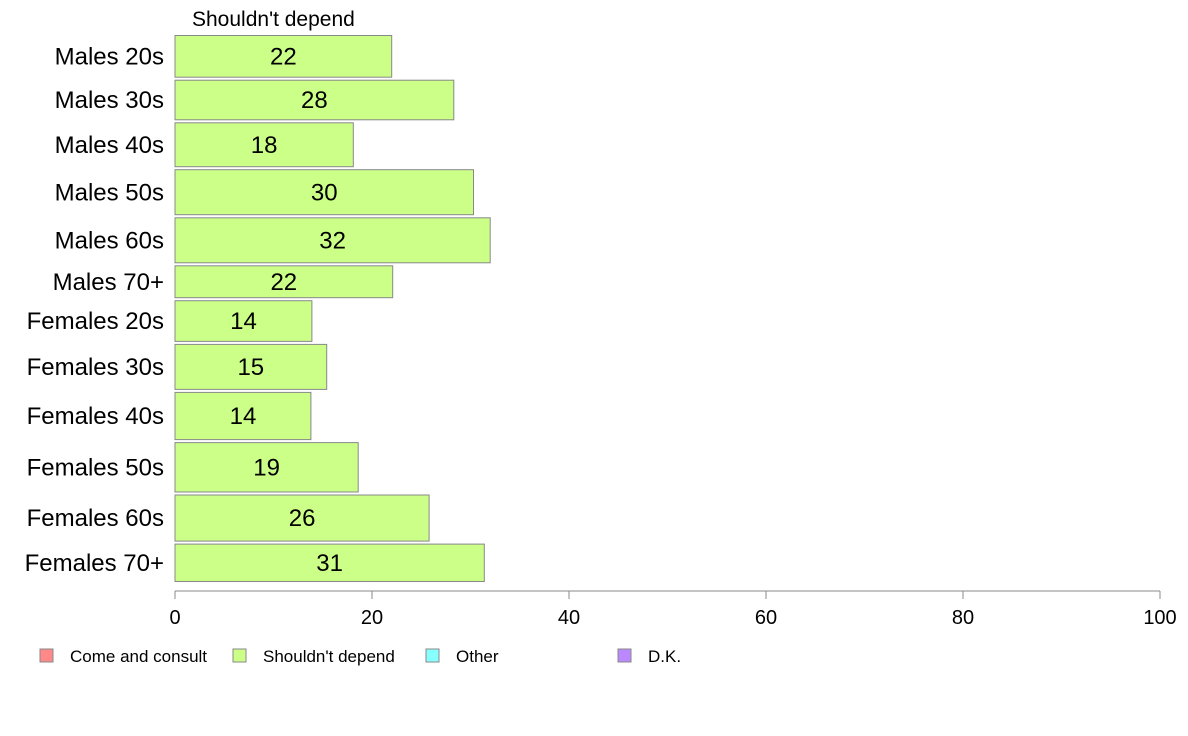 The width and height of the screenshot is (1188, 736). What do you see at coordinates (1159, 618) in the screenshot?
I see `x-tick-label: 100` at bounding box center [1159, 618].